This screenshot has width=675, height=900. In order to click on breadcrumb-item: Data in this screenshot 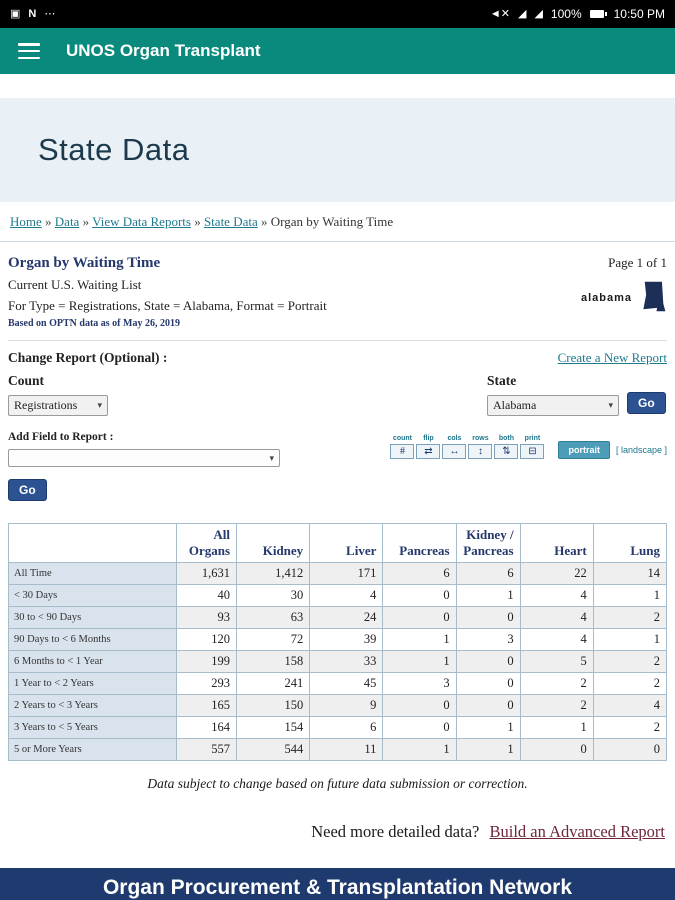, I will do `click(67, 221)`.